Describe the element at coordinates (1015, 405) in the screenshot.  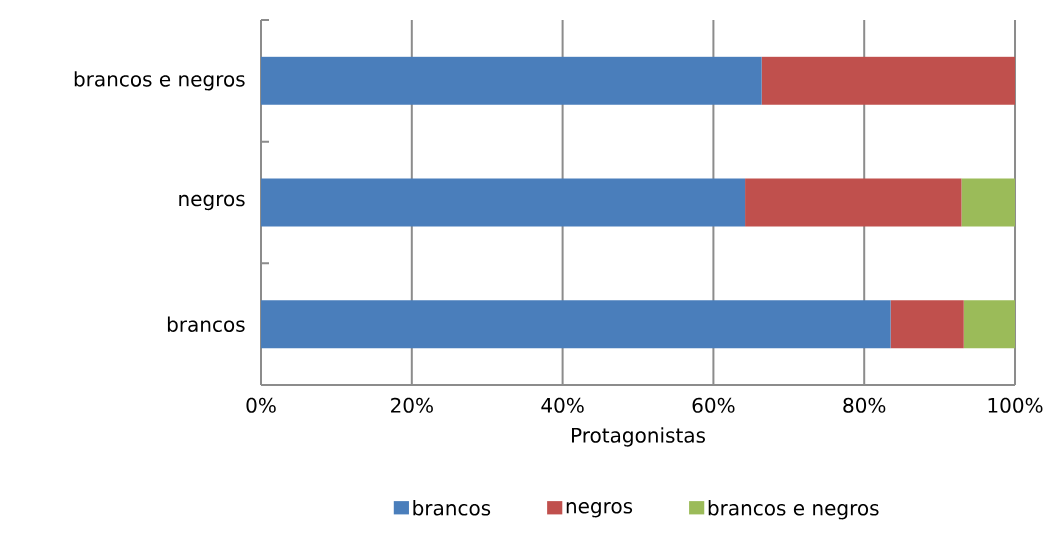
I see `x-tick-label: 100%` at that location.